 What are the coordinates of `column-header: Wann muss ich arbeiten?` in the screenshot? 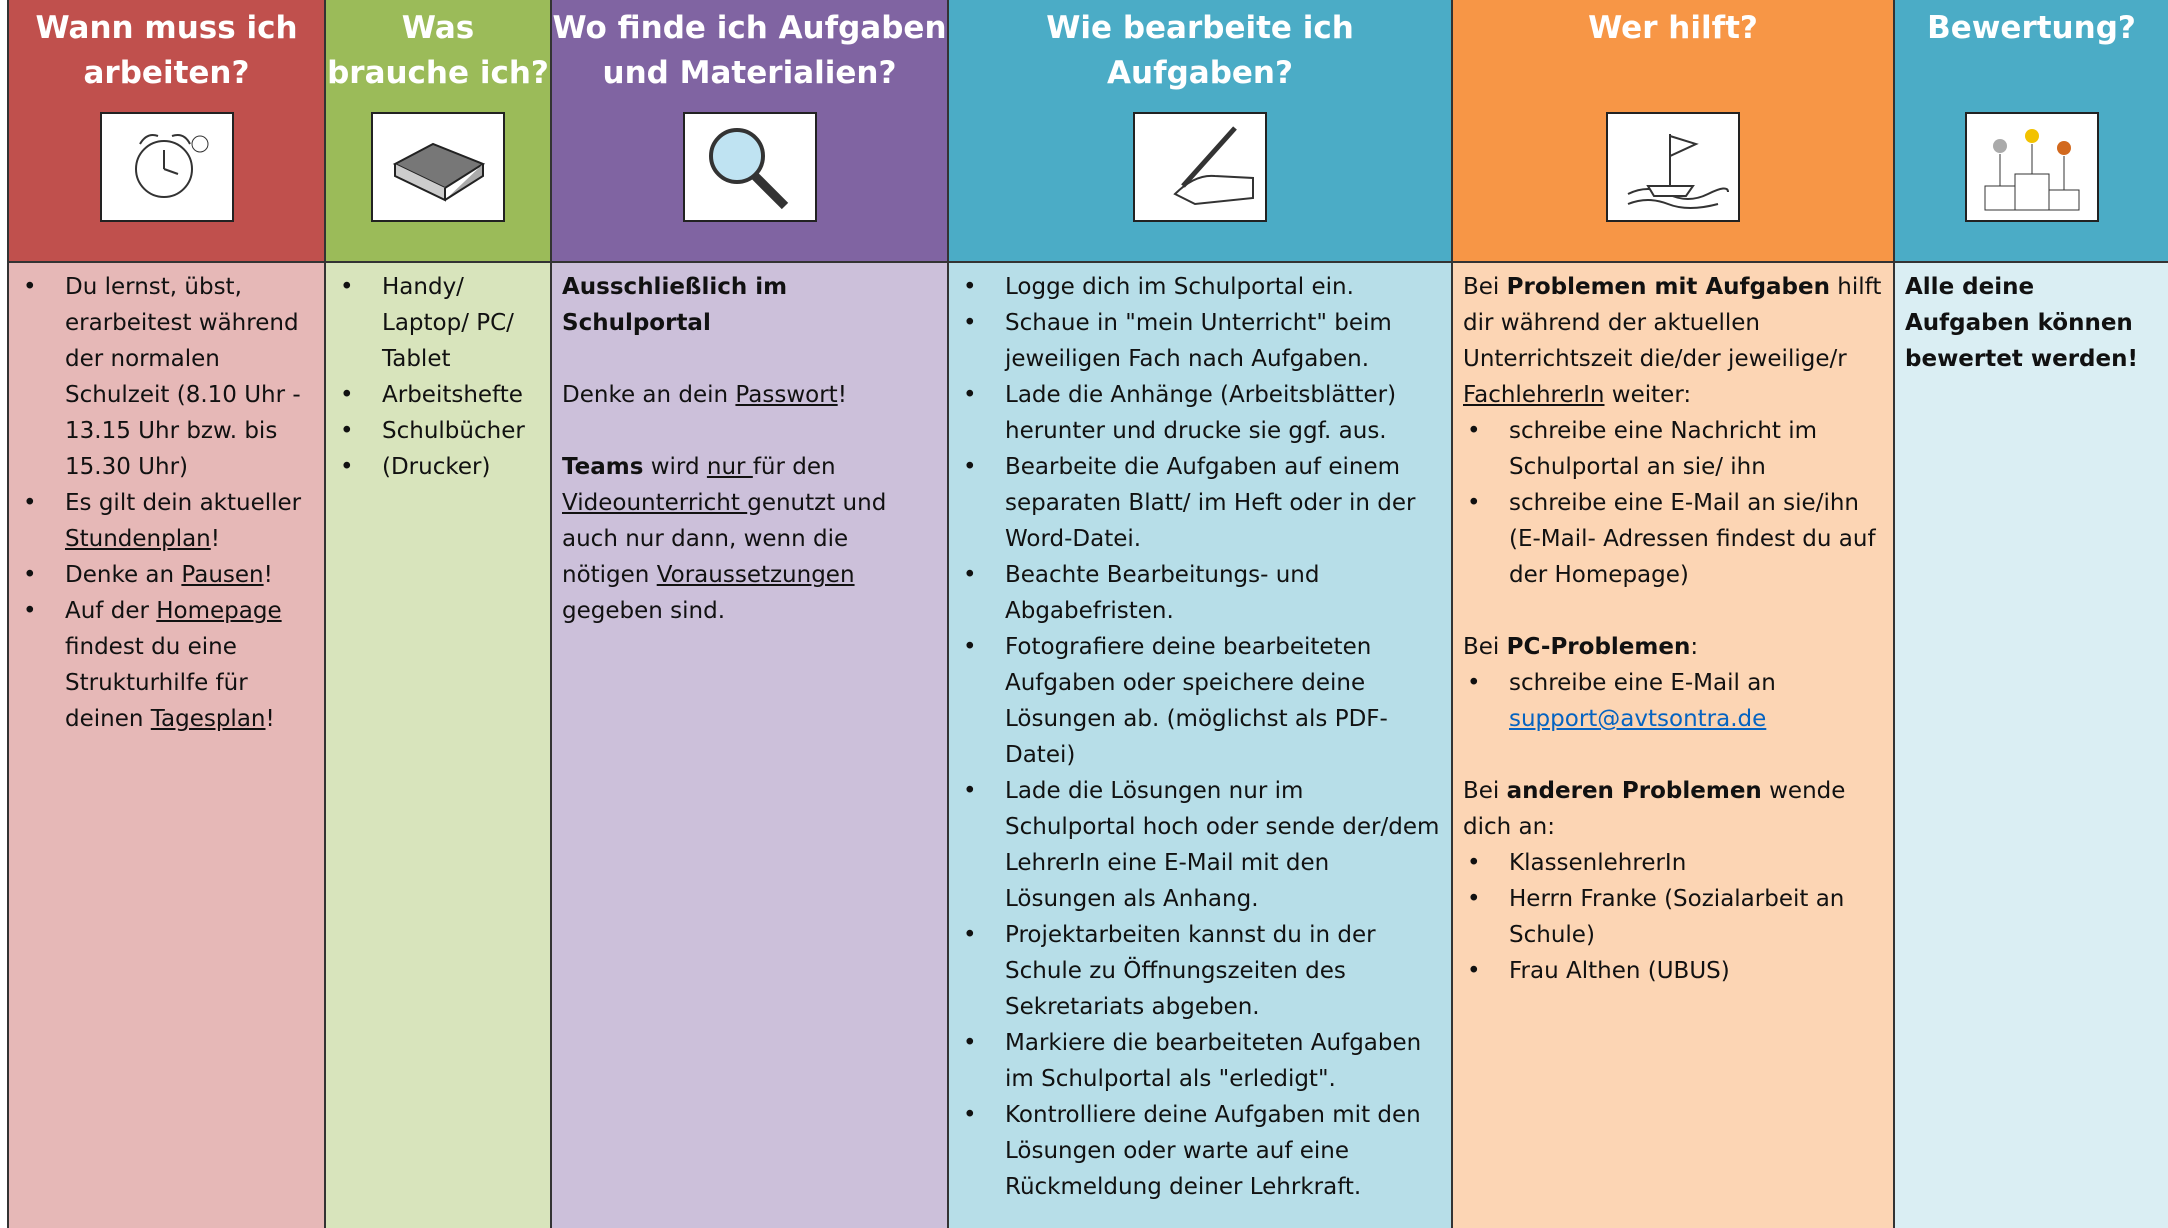 It's located at (166, 131).